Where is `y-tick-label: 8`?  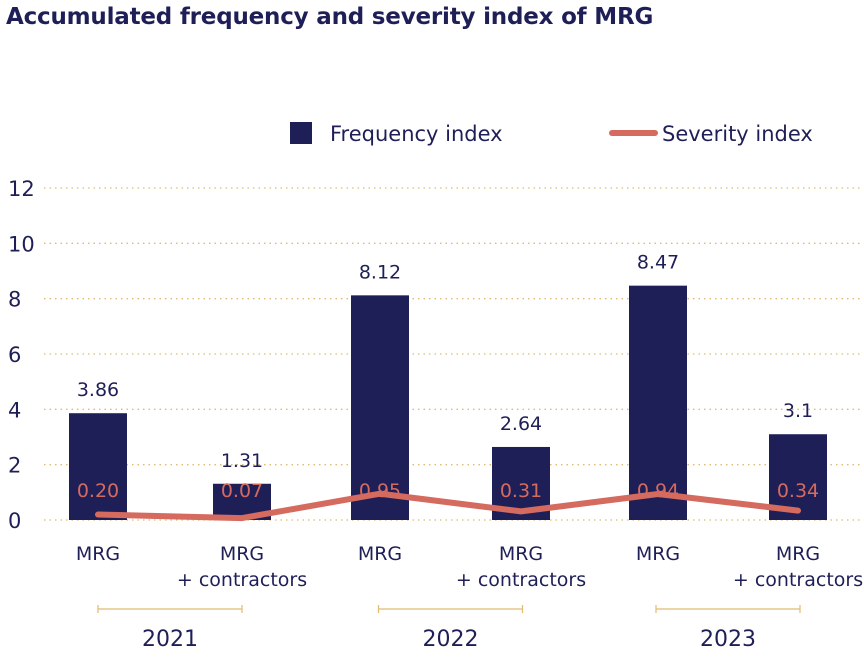
y-tick-label: 8 is located at coordinates (14, 300).